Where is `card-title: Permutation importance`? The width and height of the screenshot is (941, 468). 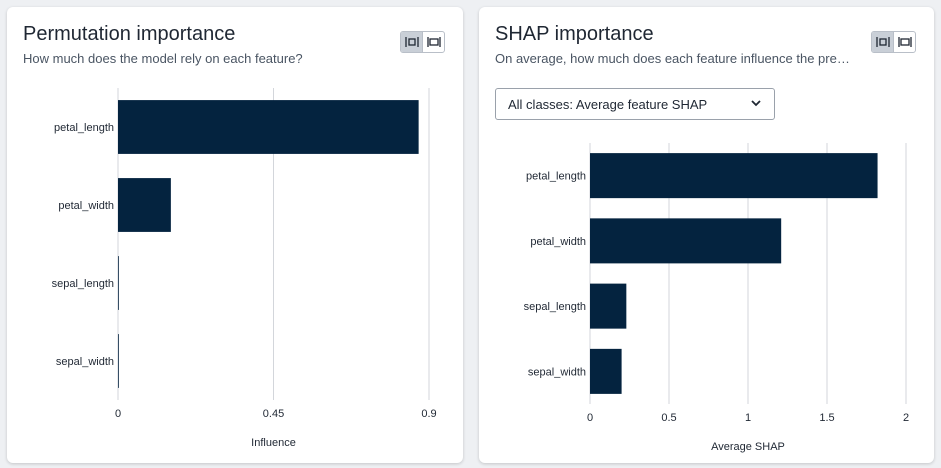 card-title: Permutation importance is located at coordinates (129, 34).